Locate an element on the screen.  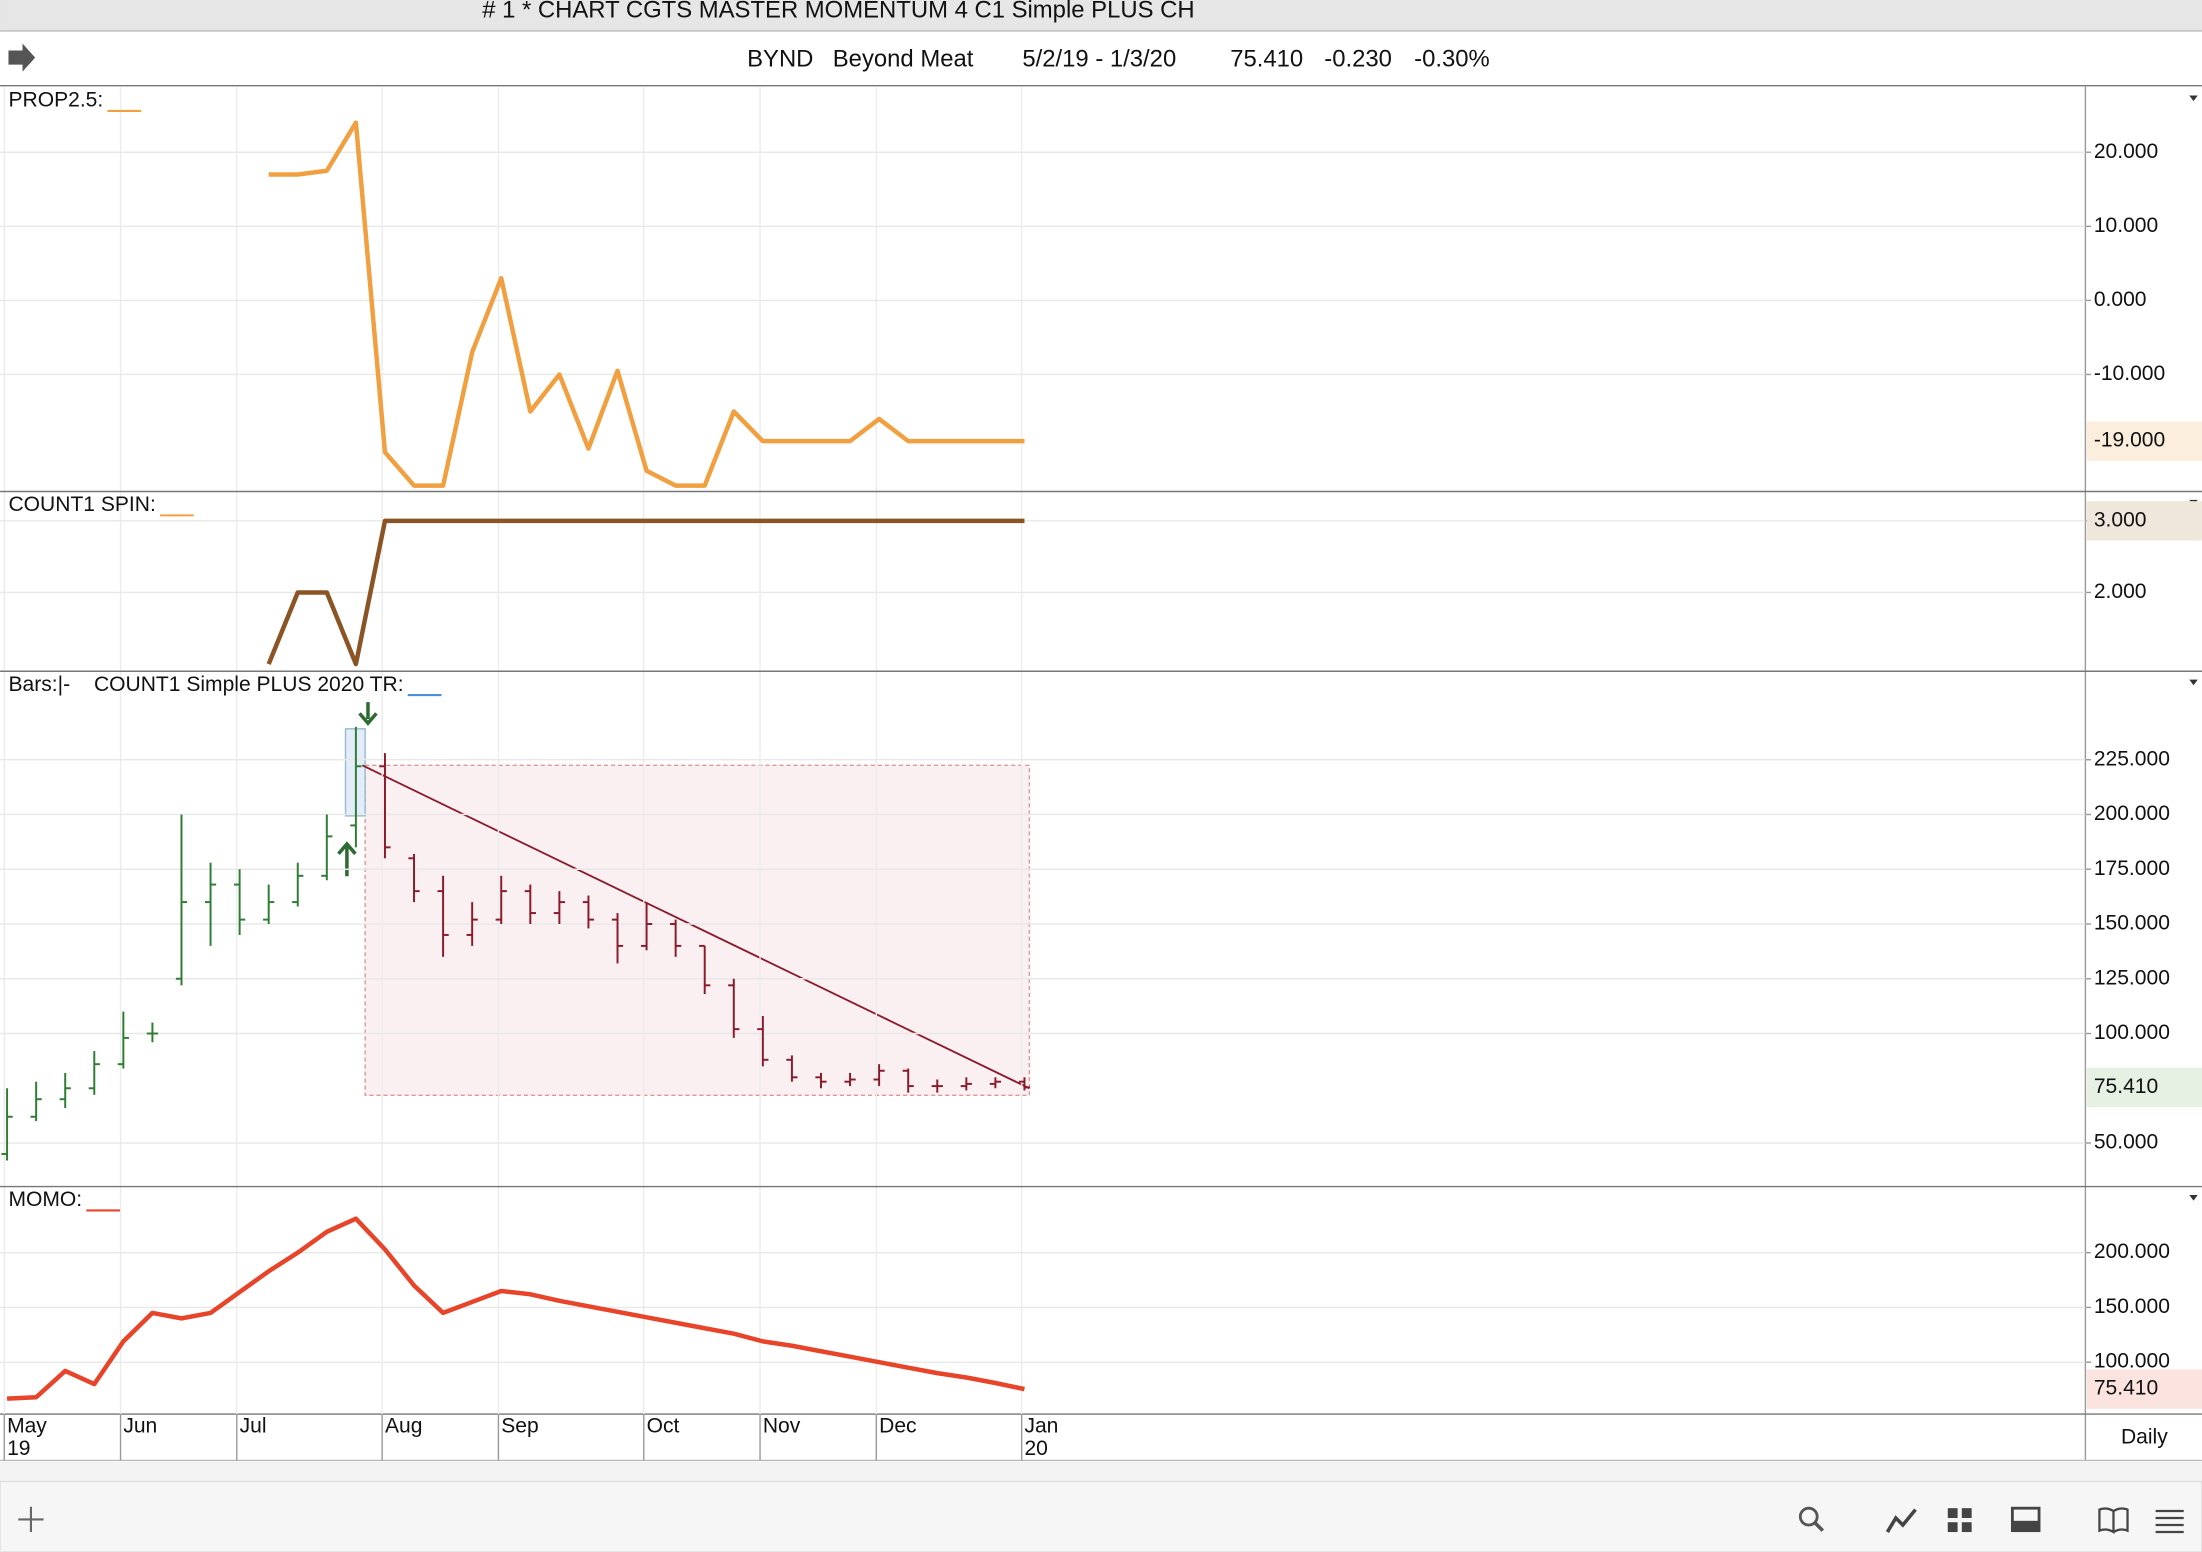
x-year-label: 20 is located at coordinates (1035, 1448).